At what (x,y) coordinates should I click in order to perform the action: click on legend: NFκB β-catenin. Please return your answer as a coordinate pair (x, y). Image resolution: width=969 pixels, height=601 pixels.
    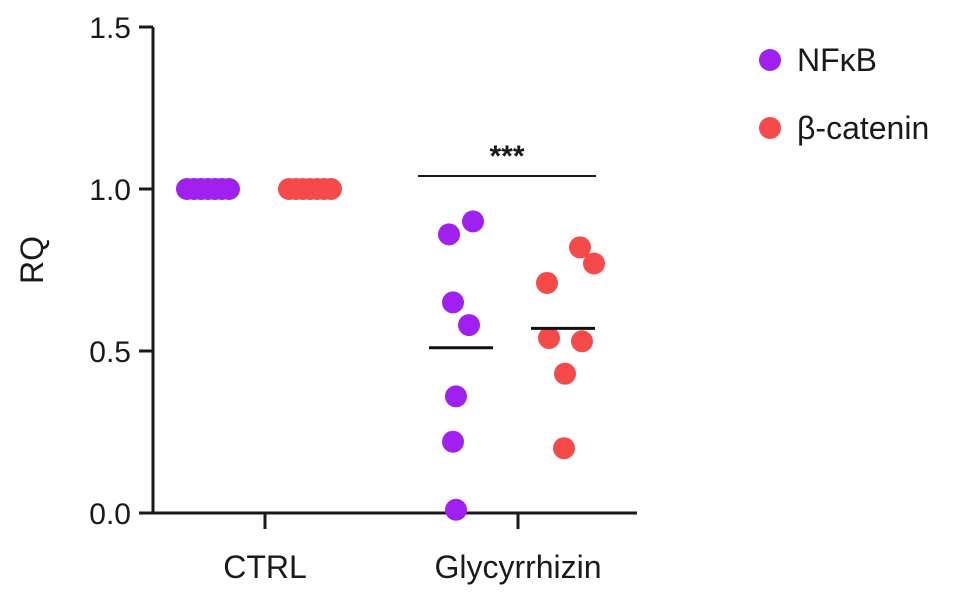
    Looking at the image, I should click on (844, 94).